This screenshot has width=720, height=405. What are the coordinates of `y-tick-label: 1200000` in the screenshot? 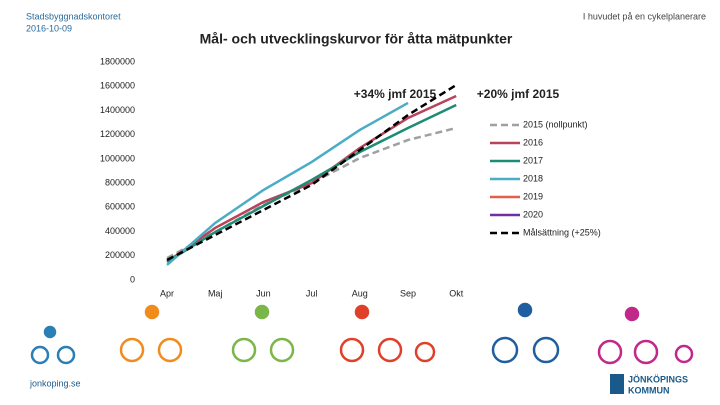 It's located at (117, 134).